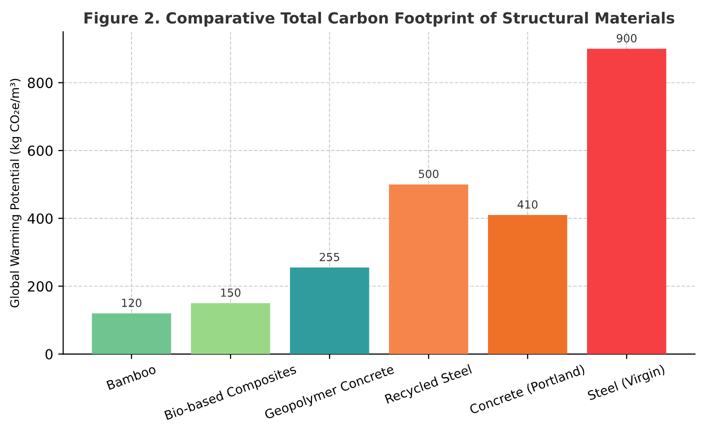  What do you see at coordinates (132, 303) in the screenshot?
I see `data-label: 120` at bounding box center [132, 303].